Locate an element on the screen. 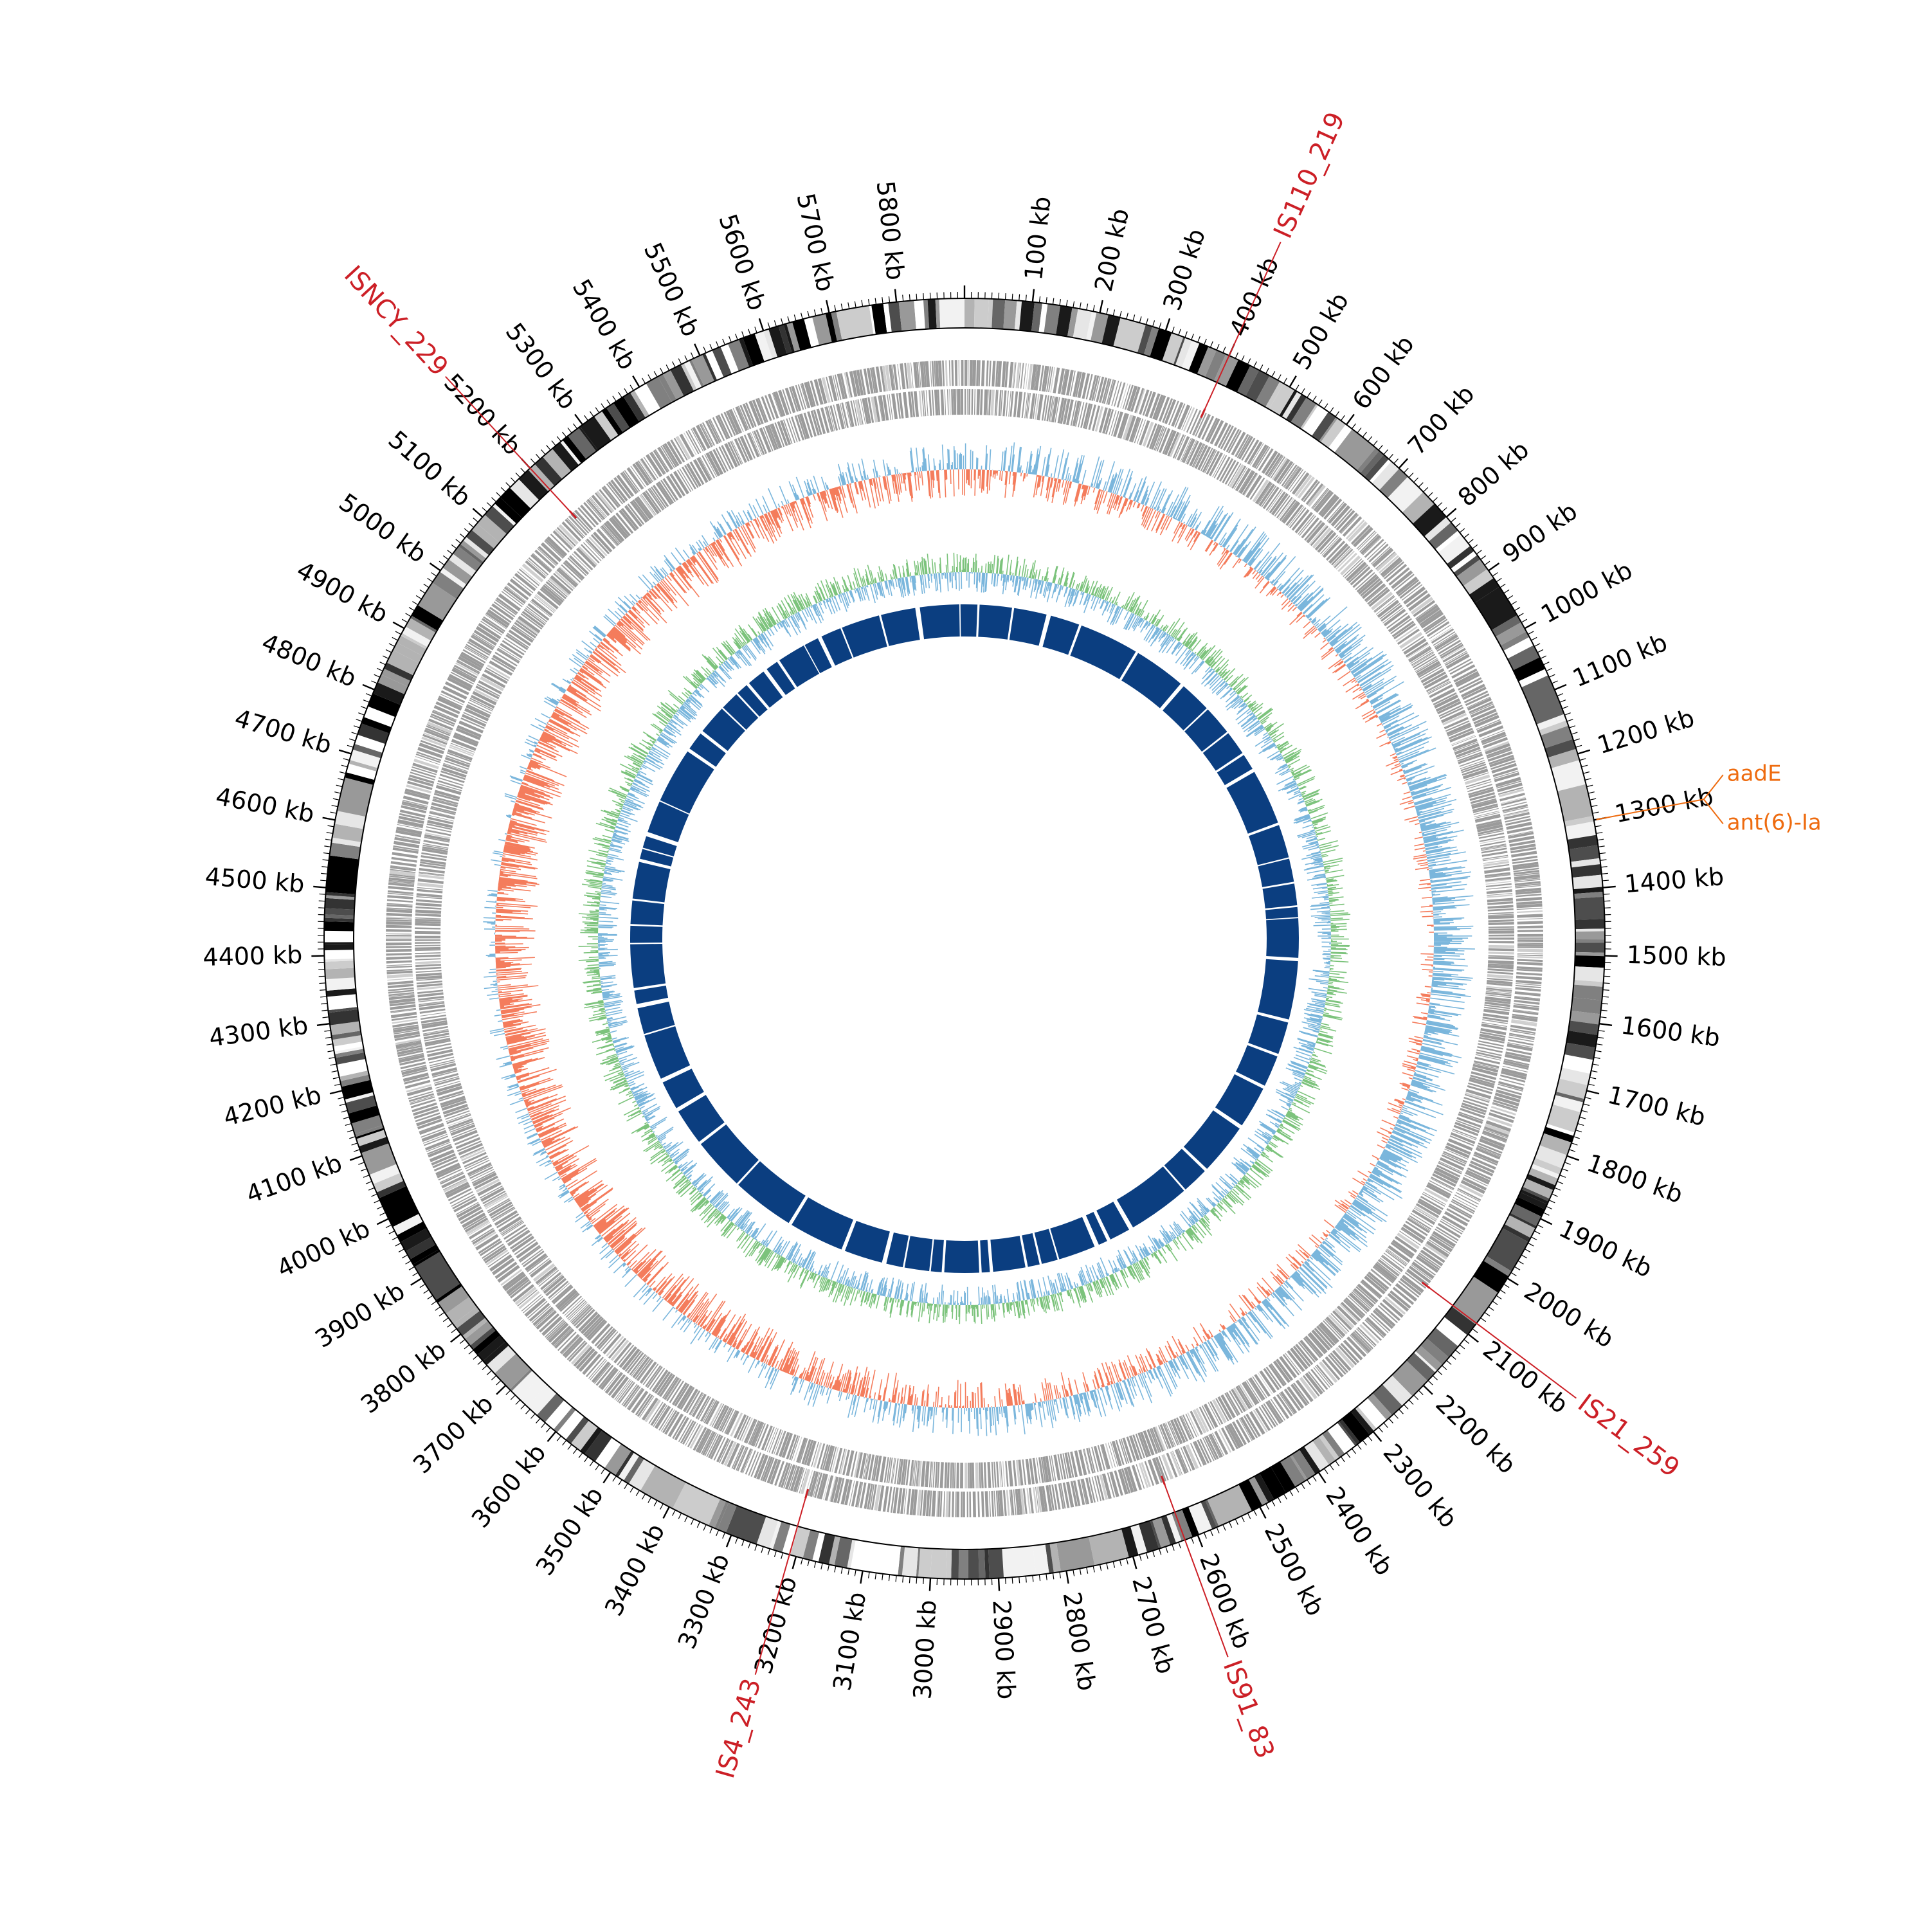 The height and width of the screenshot is (1932, 1929). kb-tick-label: 2000 kb is located at coordinates (1569, 1315).